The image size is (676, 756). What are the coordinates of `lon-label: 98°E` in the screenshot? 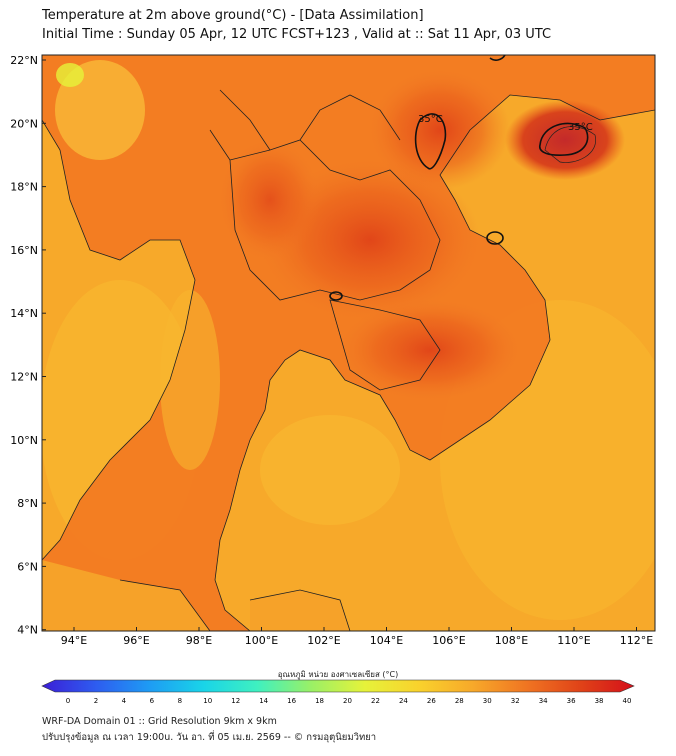 It's located at (199, 640).